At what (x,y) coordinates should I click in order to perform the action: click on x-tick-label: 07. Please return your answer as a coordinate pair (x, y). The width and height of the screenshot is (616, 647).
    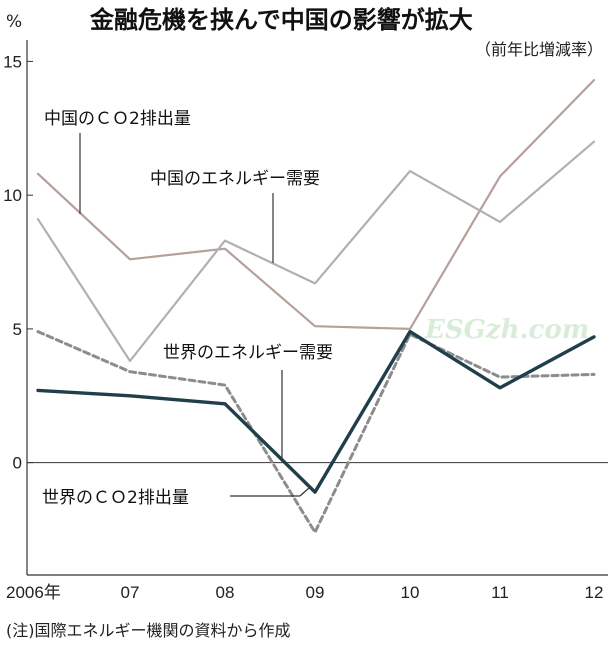
    Looking at the image, I should click on (130, 592).